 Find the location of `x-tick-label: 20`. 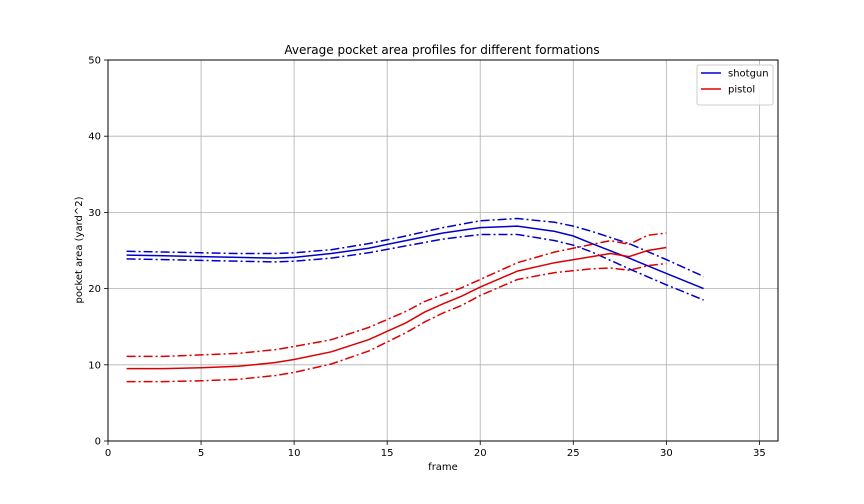

x-tick-label: 20 is located at coordinates (480, 453).